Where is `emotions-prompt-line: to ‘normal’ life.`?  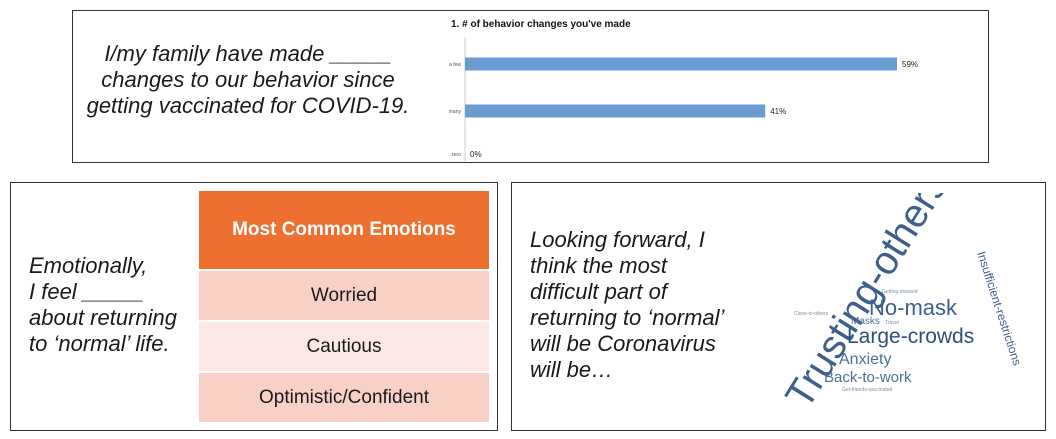
emotions-prompt-line: to ‘normal’ life. is located at coordinates (99, 343).